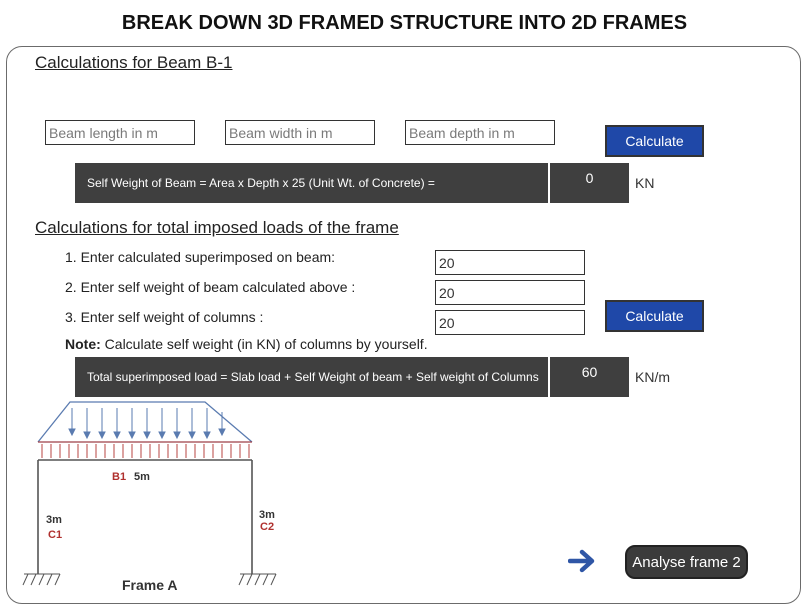 The width and height of the screenshot is (809, 609). I want to click on left-column-label: C1, so click(55, 535).